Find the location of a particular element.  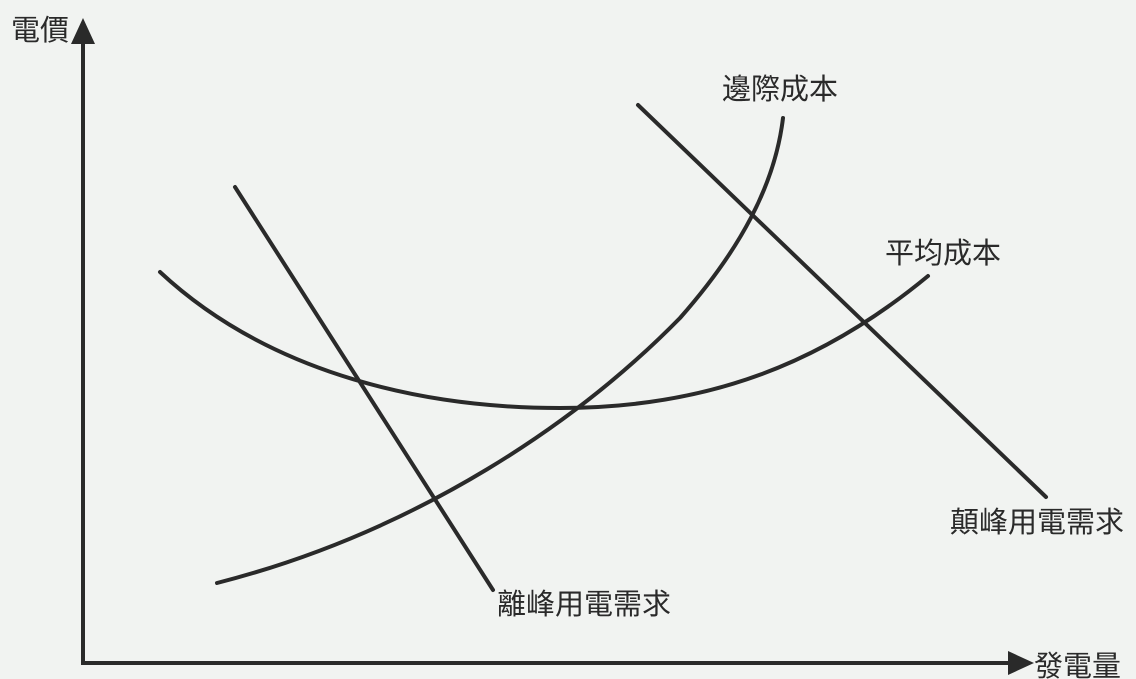

average-cost-curve is located at coordinates (544, 340).